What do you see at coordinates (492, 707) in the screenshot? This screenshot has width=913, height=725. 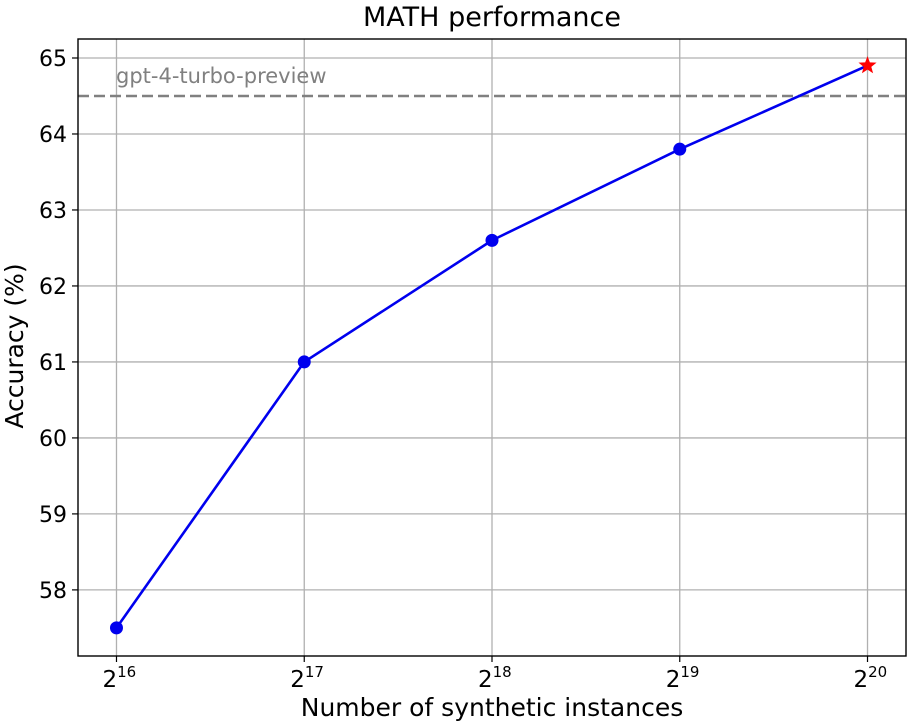 I see `x-axis-label: Number of synthetic instances` at bounding box center [492, 707].